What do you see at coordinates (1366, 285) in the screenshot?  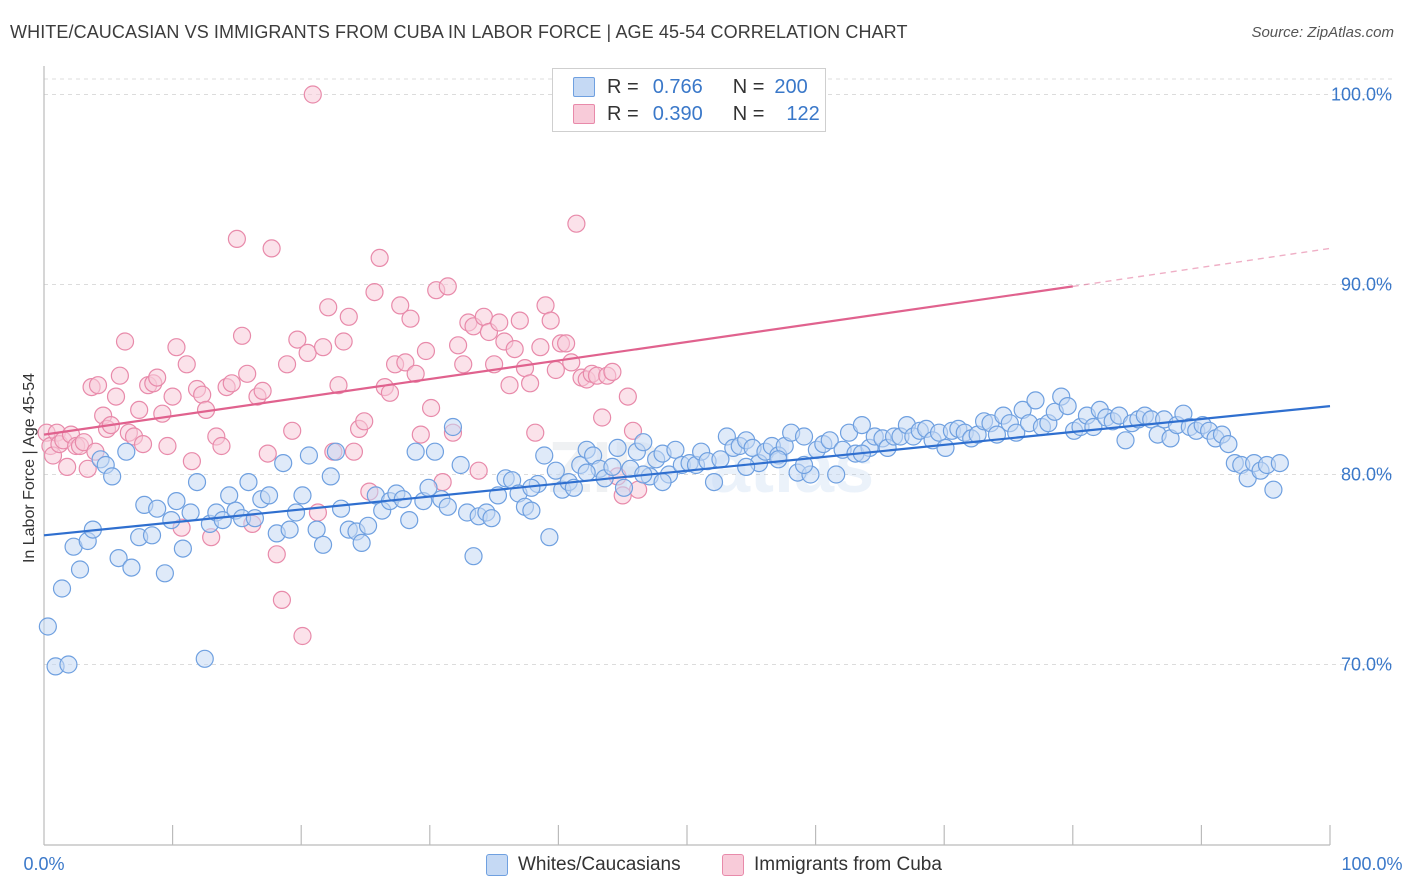 I see `y-tick-label: 90.0%` at bounding box center [1366, 285].